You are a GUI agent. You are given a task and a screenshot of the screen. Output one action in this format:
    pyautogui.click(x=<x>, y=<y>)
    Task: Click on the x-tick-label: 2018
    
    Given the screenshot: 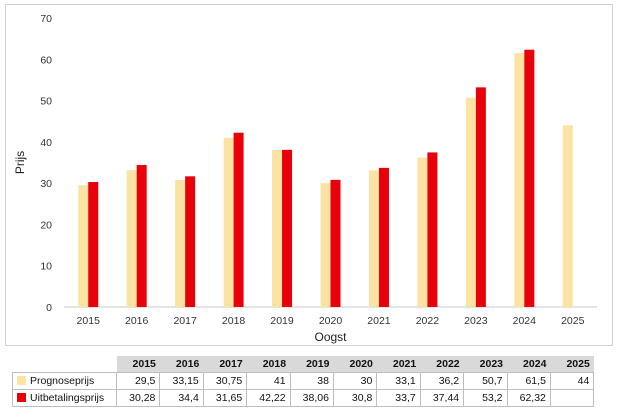 What is the action you would take?
    pyautogui.click(x=234, y=321)
    